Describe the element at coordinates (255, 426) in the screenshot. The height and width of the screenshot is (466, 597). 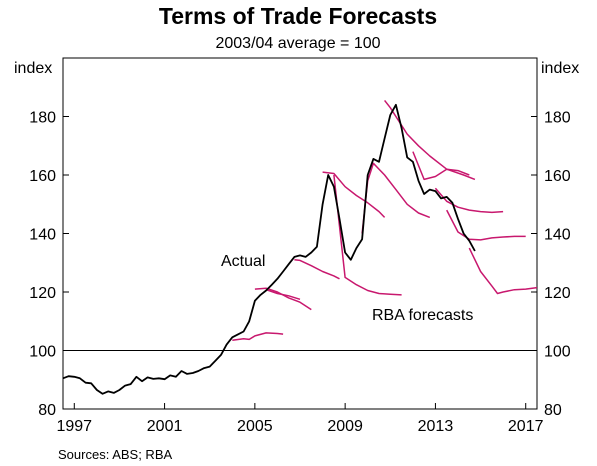
I see `x-tick-label: 2005` at that location.